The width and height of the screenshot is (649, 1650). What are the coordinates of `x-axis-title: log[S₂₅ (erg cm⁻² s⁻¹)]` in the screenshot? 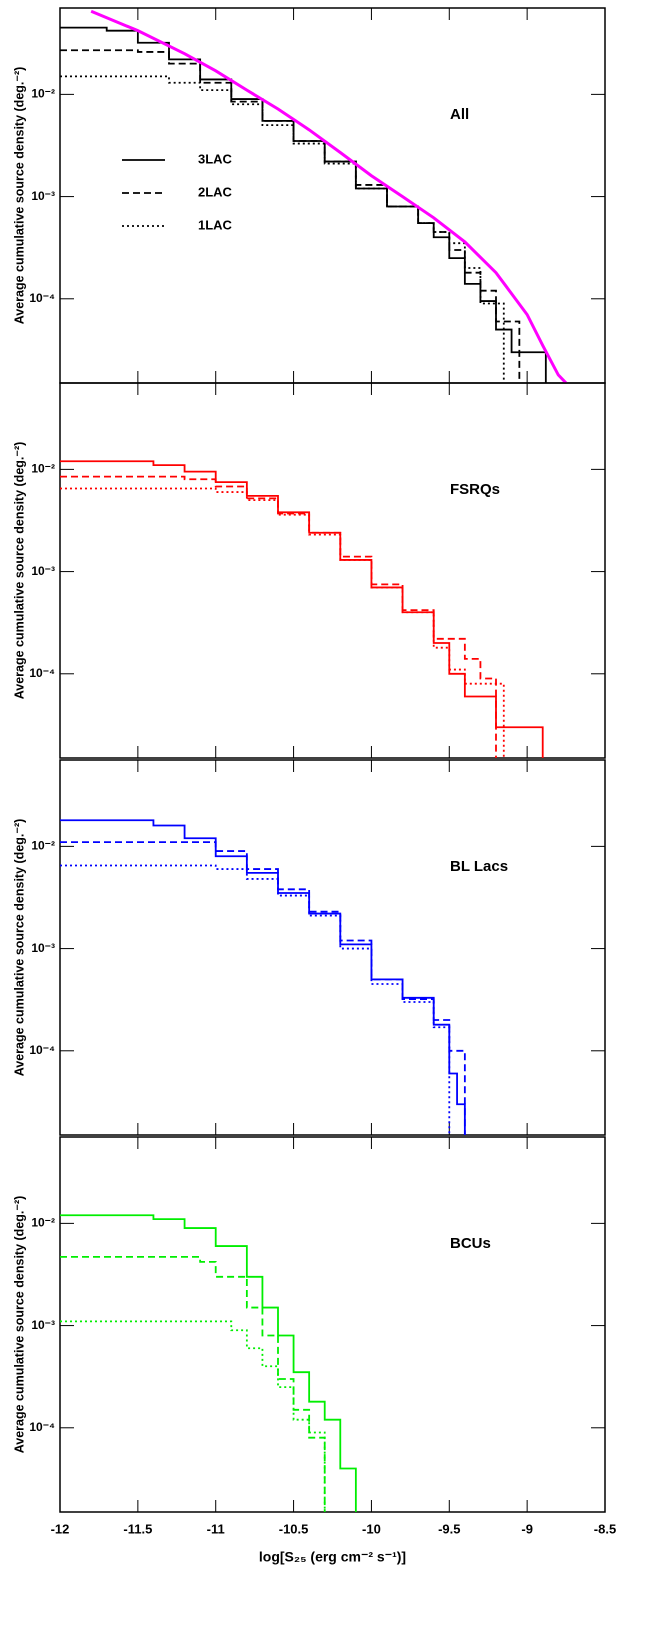 It's located at (332, 1557).